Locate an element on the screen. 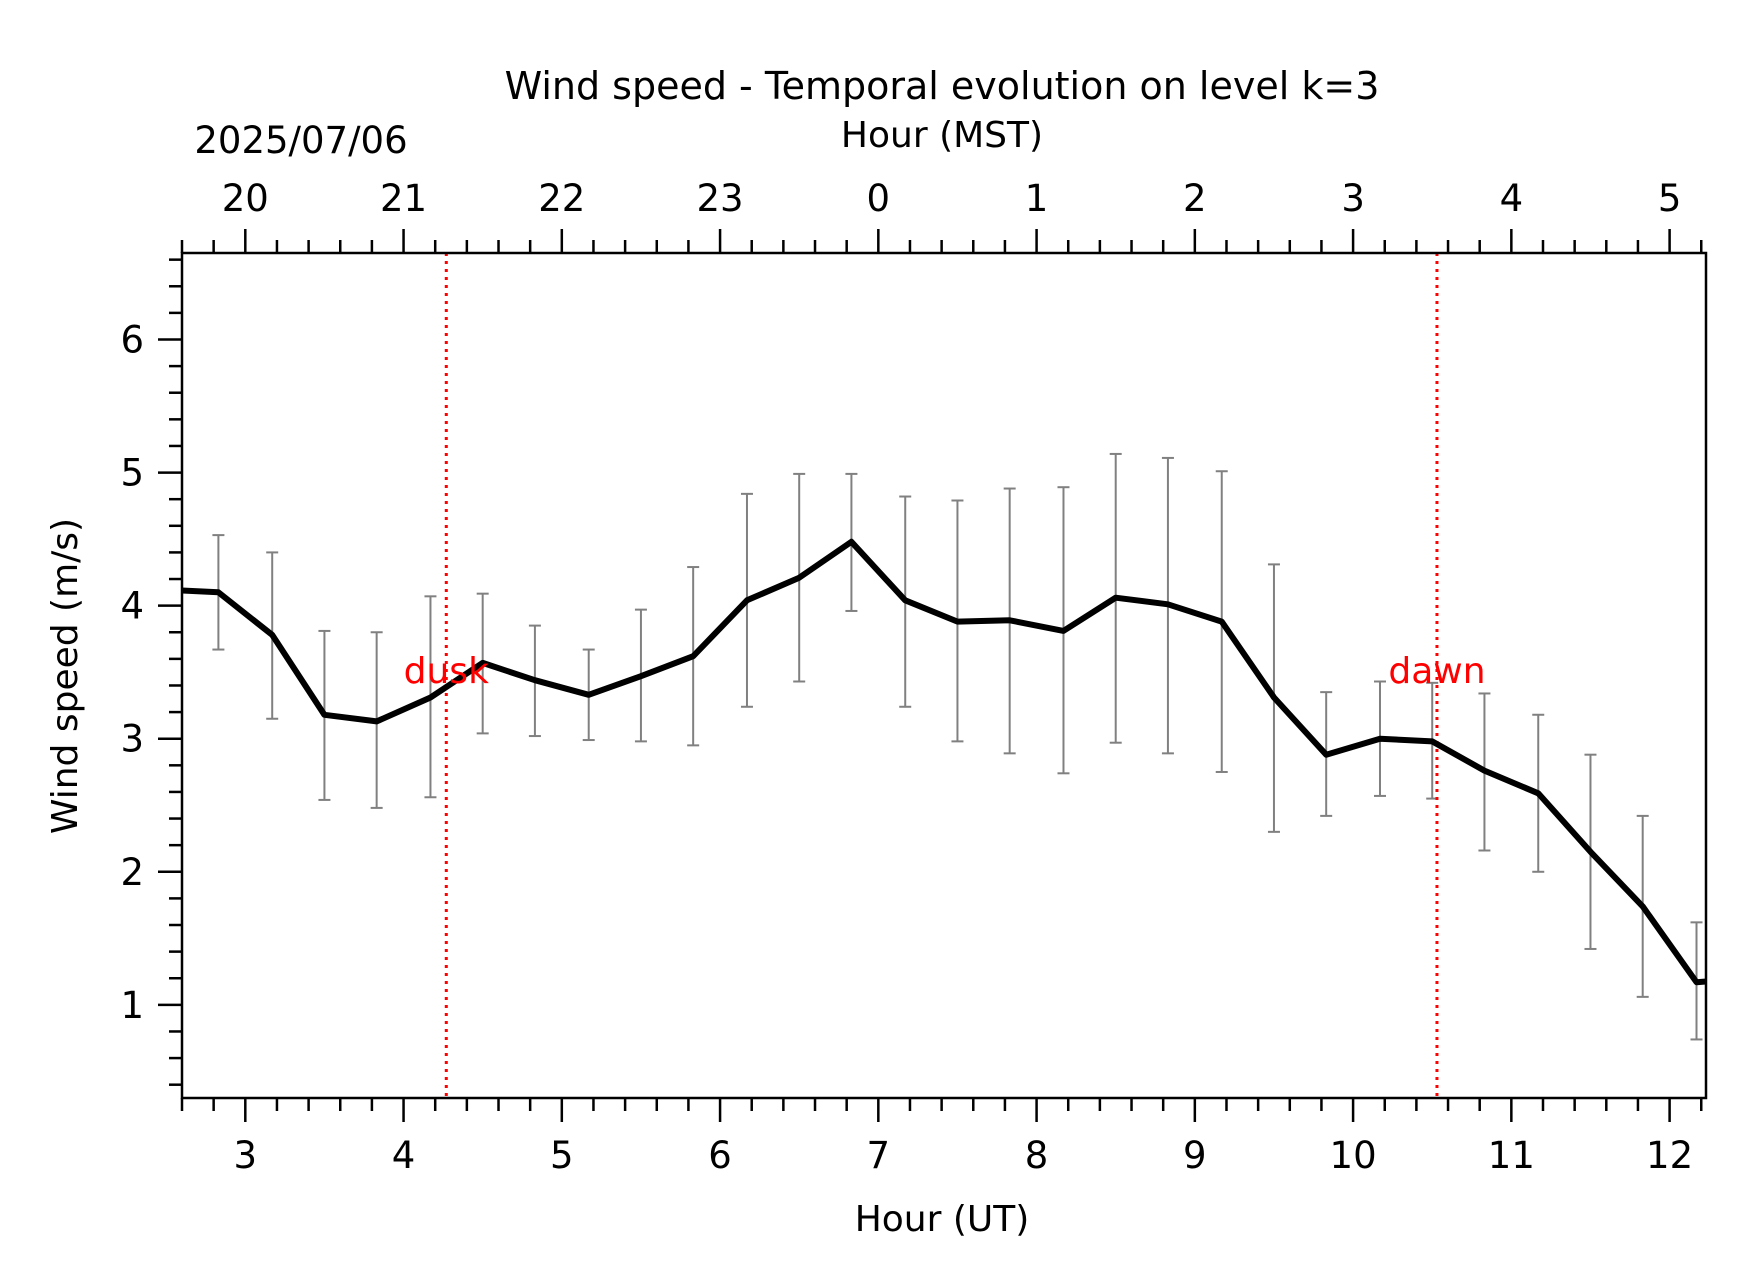 The width and height of the screenshot is (1742, 1282). y-tick-label: 1 is located at coordinates (132, 1005).